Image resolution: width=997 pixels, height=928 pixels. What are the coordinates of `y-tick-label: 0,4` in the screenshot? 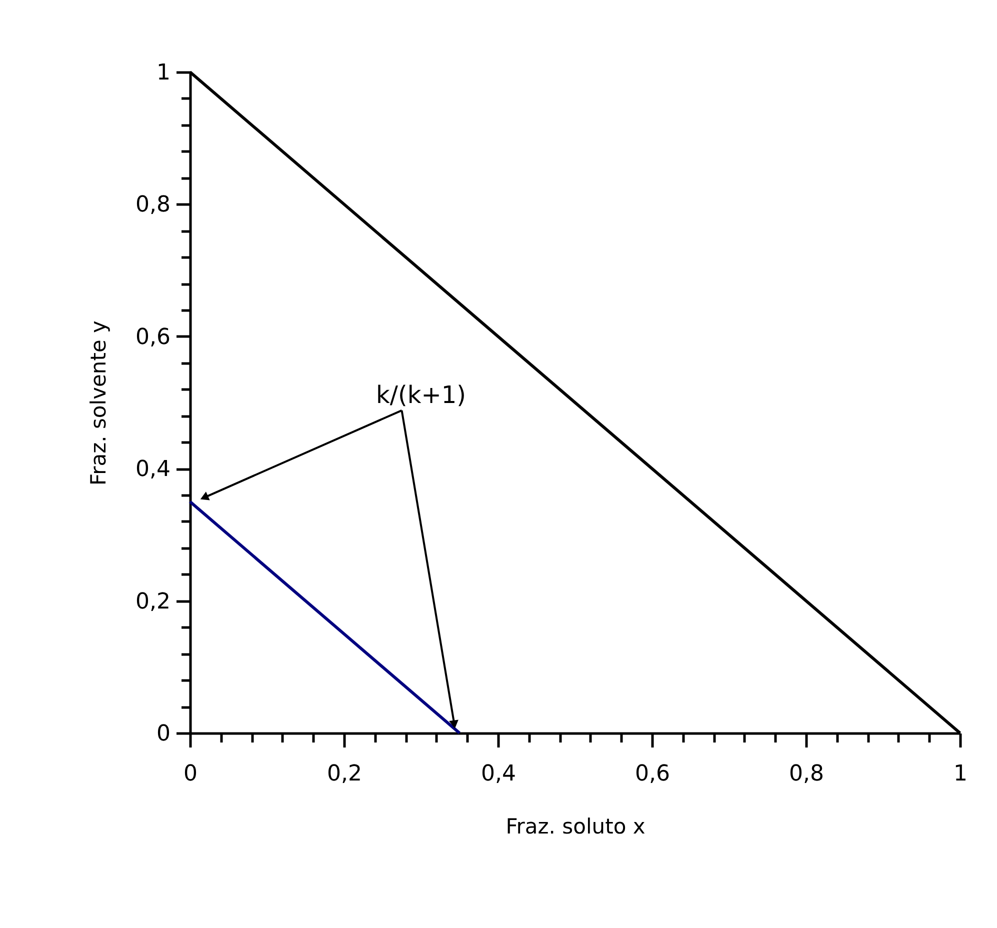 It's located at (153, 469).